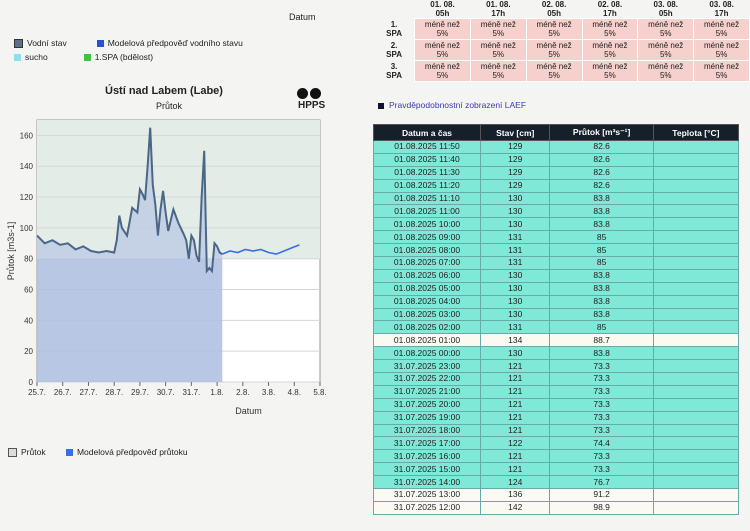  Describe the element at coordinates (427, 495) in the screenshot. I see `datetime-cell: 31.07.2025 13:00` at that location.